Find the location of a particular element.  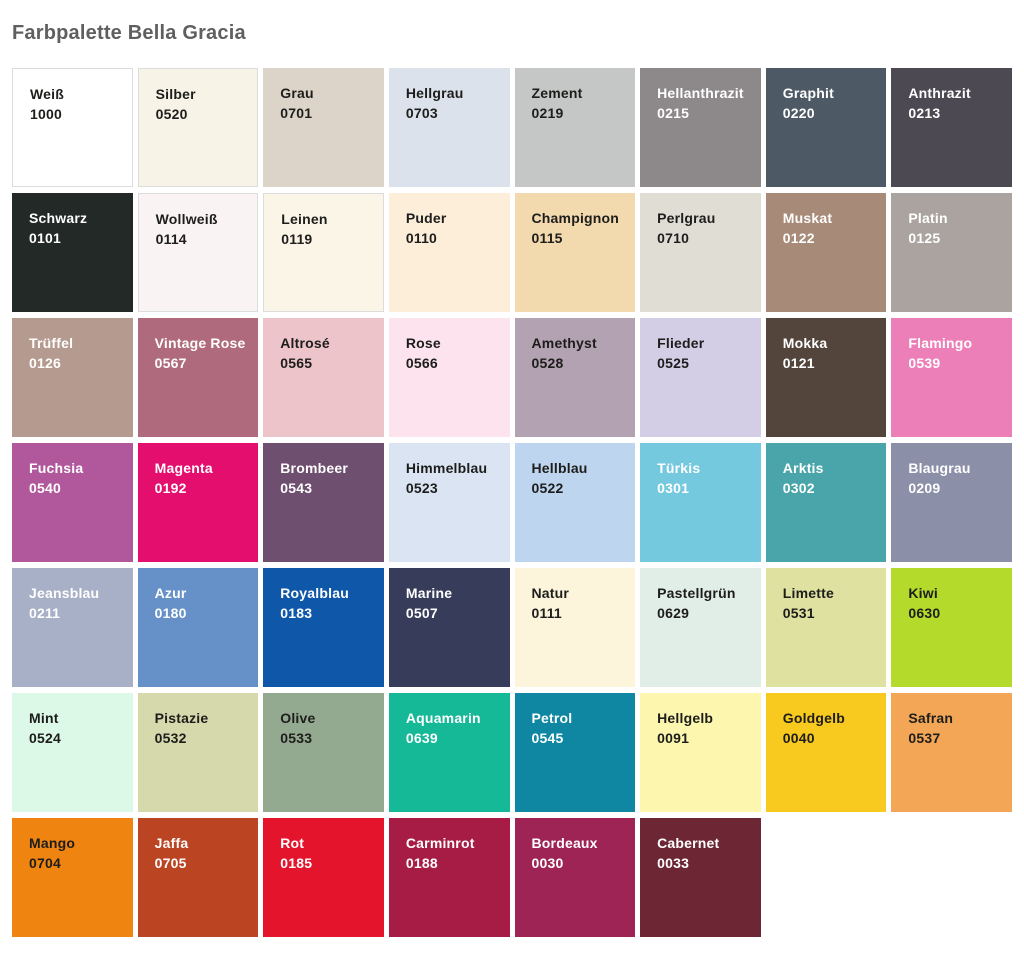

swatch-name: Pastellgrün is located at coordinates (696, 593).